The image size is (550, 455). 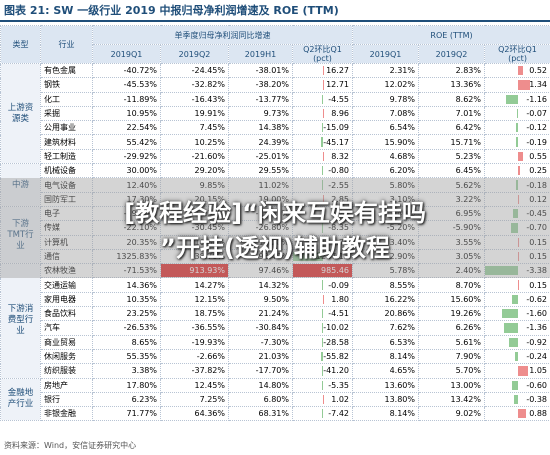 I want to click on cell-value: -0.70, so click(x=537, y=228).